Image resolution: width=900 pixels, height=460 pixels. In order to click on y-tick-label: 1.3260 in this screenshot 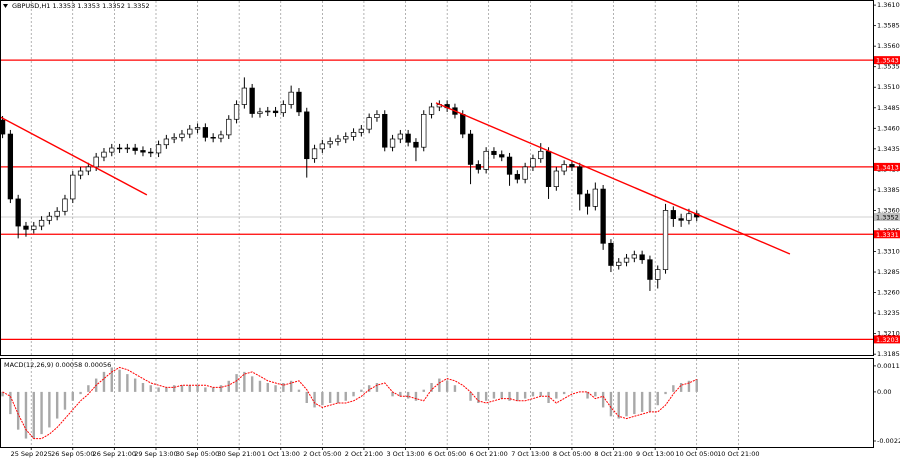, I will do `click(888, 293)`.